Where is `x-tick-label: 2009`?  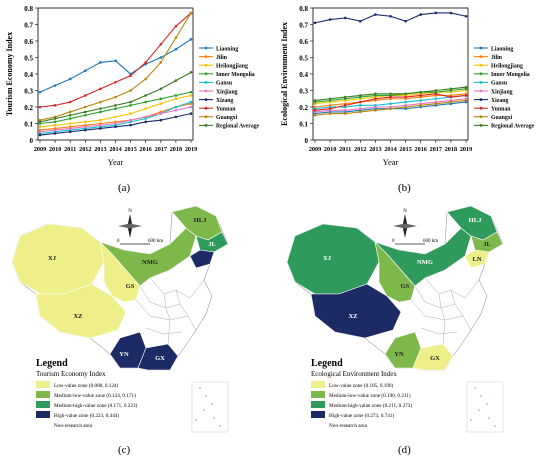 x-tick-label: 2009 is located at coordinates (40, 149).